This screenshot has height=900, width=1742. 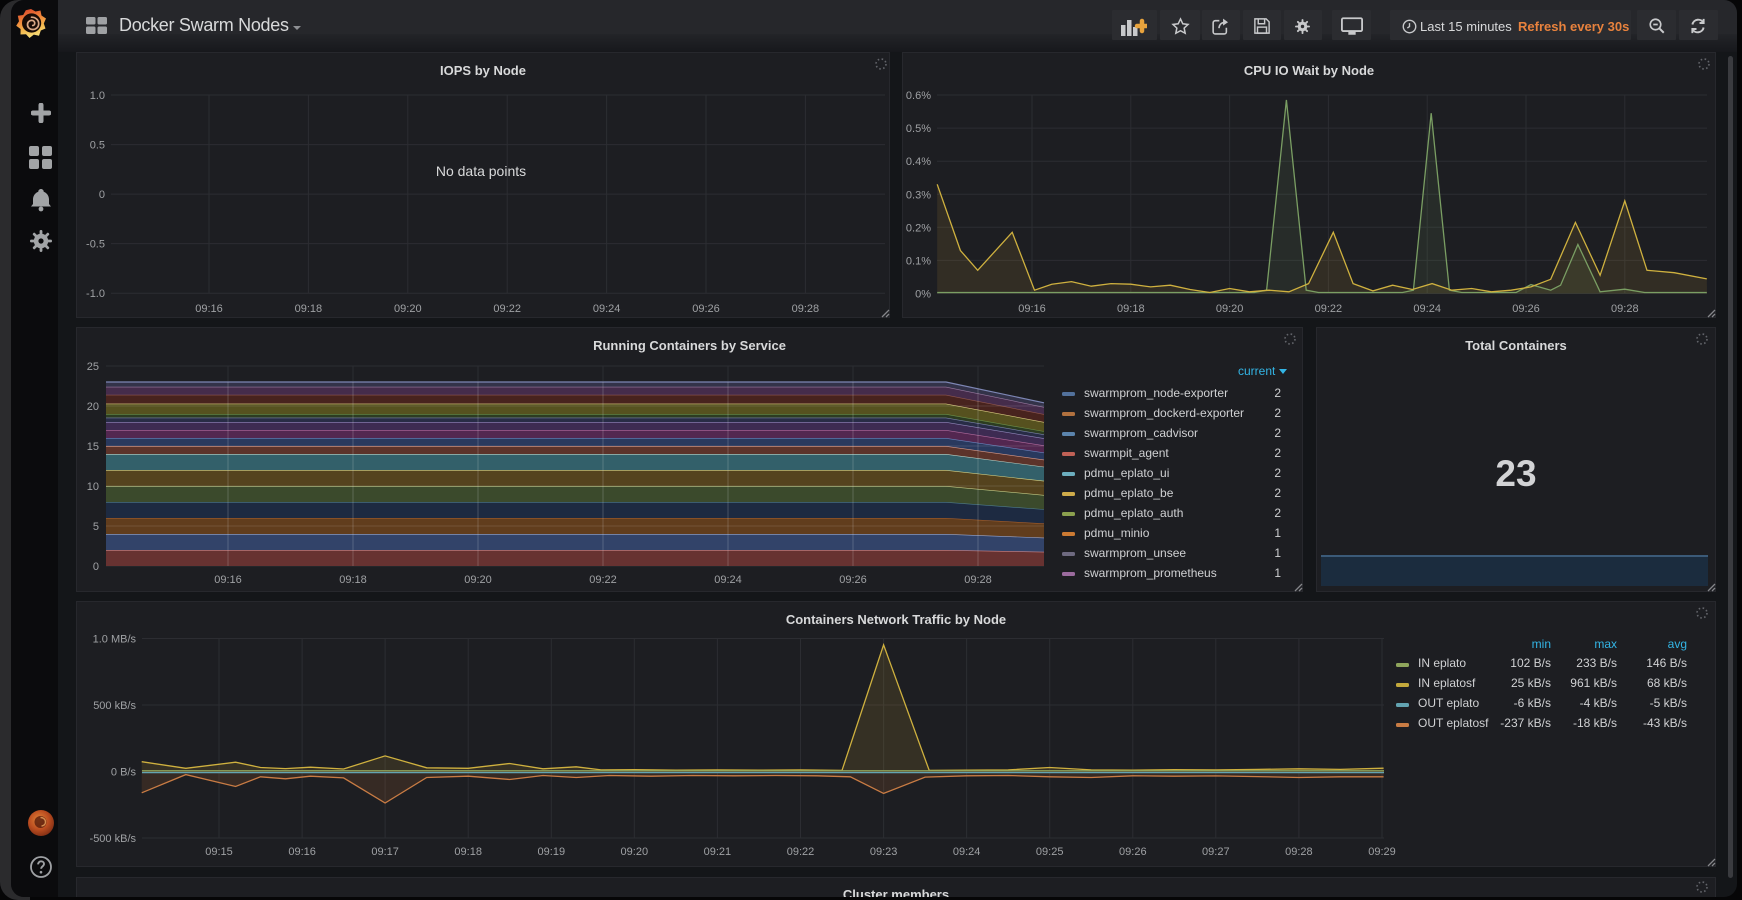 I want to click on svg-text: 500 kB/s, so click(x=114, y=706).